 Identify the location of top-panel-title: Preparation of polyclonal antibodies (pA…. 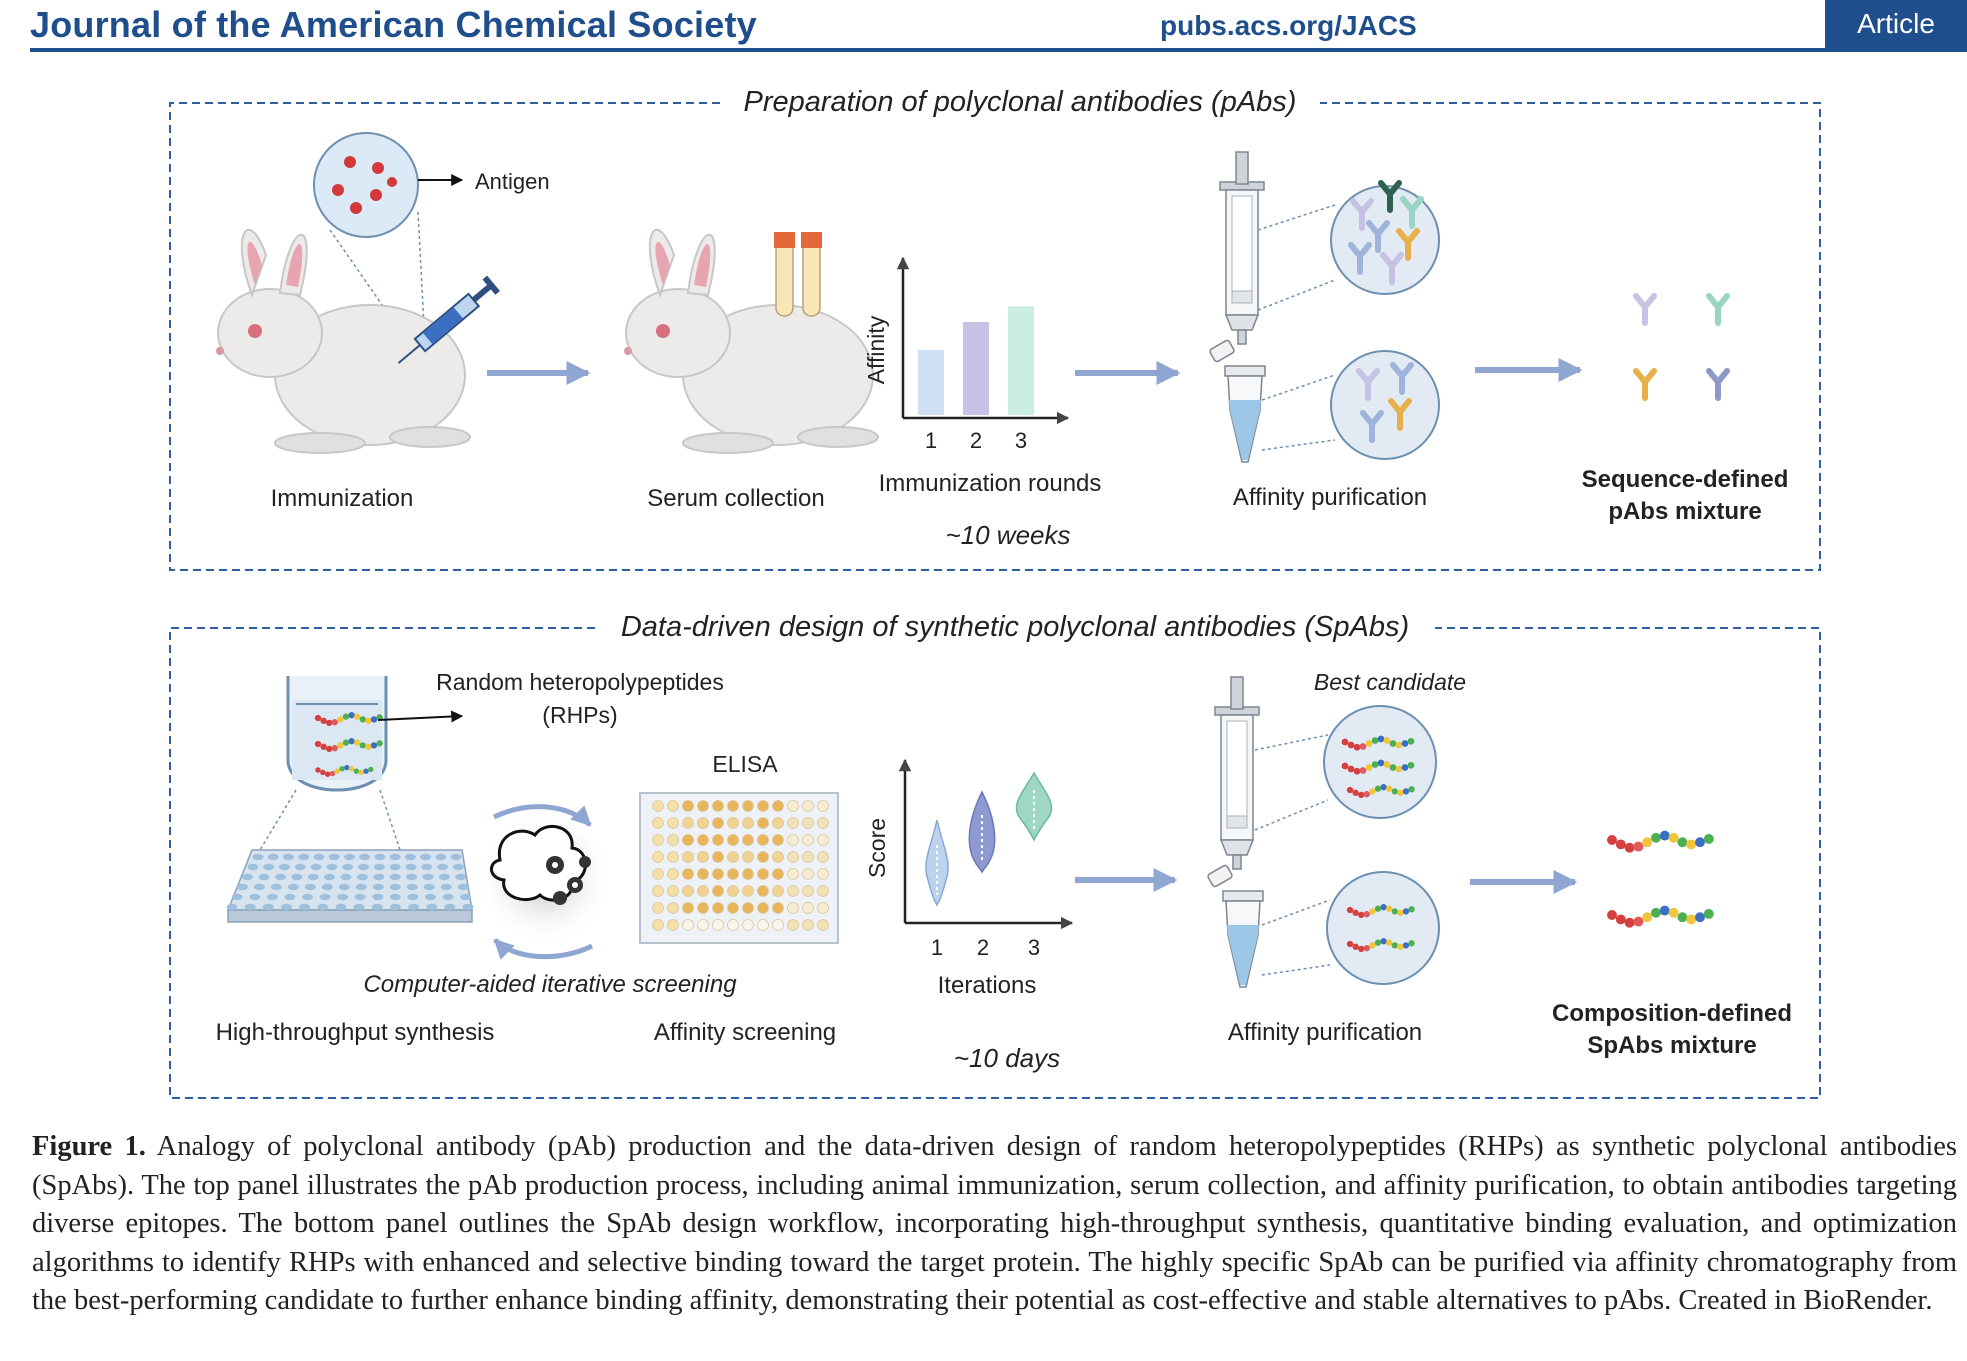
(1020, 102).